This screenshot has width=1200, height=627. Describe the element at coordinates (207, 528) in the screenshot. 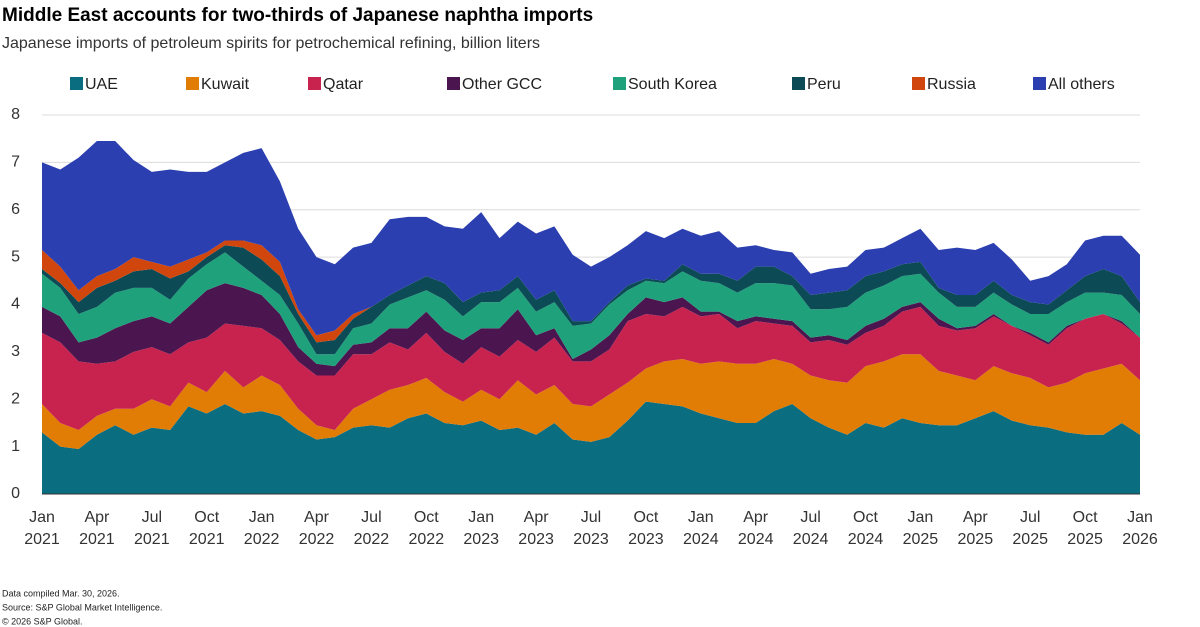

I see `x-tick-label: Oct 2021` at that location.